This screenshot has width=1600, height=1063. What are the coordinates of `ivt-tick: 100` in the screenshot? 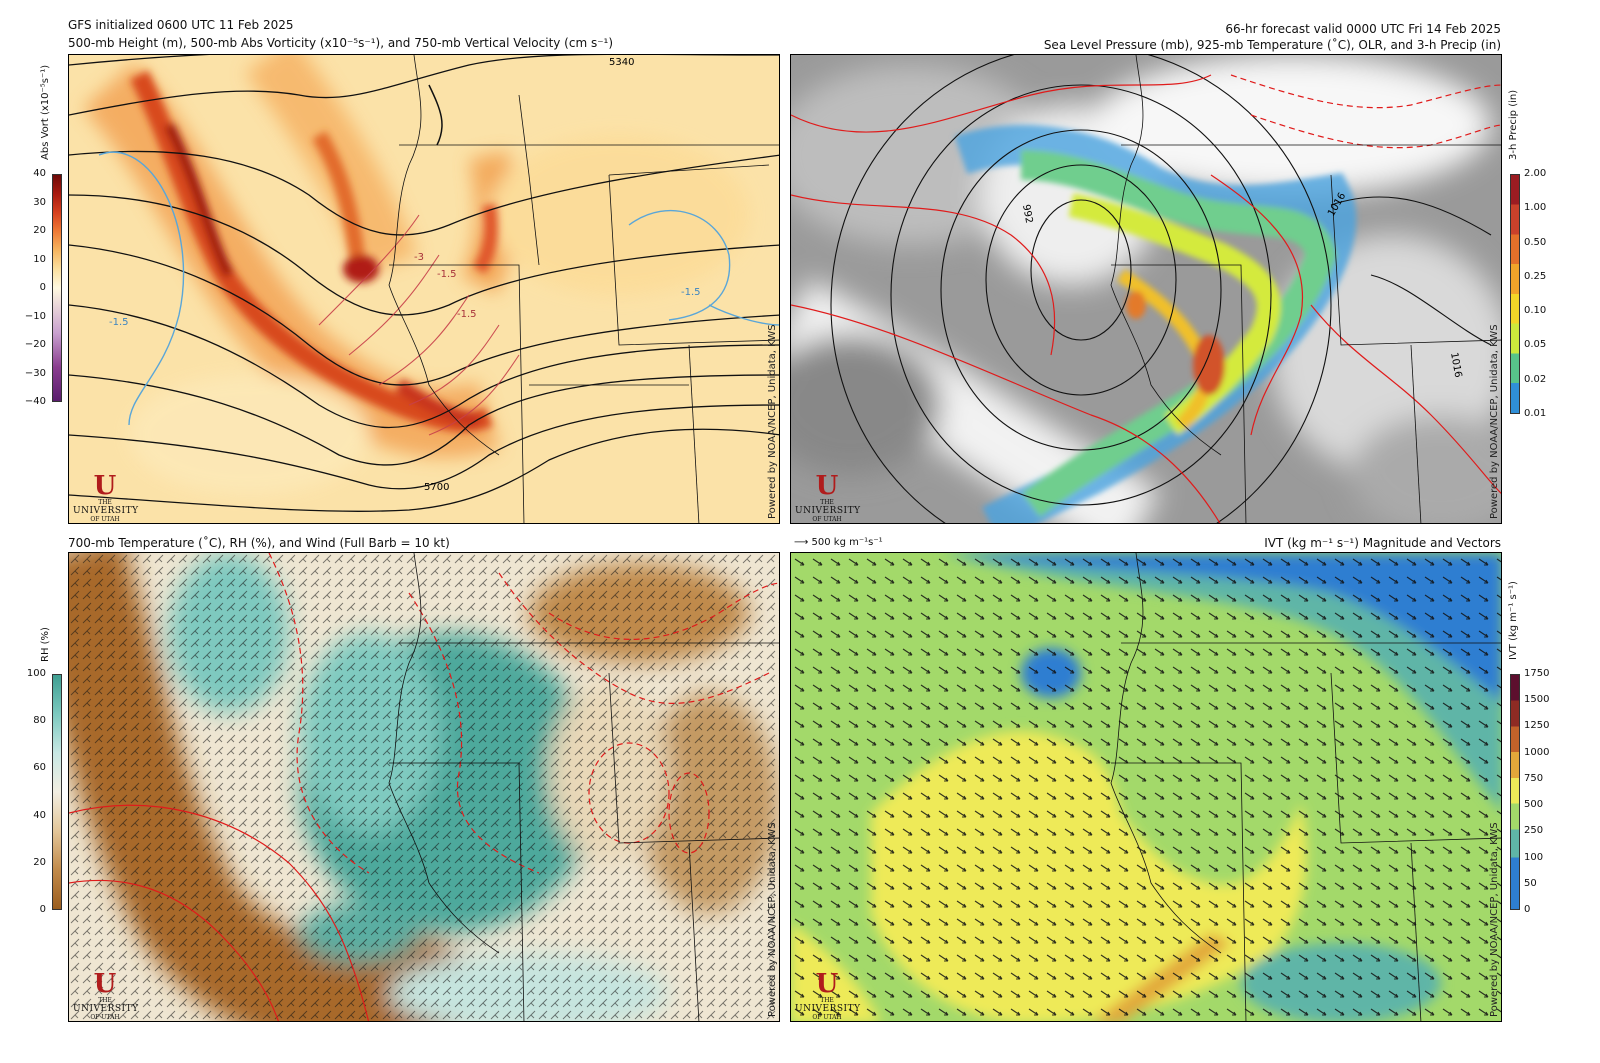 It's located at (1534, 857).